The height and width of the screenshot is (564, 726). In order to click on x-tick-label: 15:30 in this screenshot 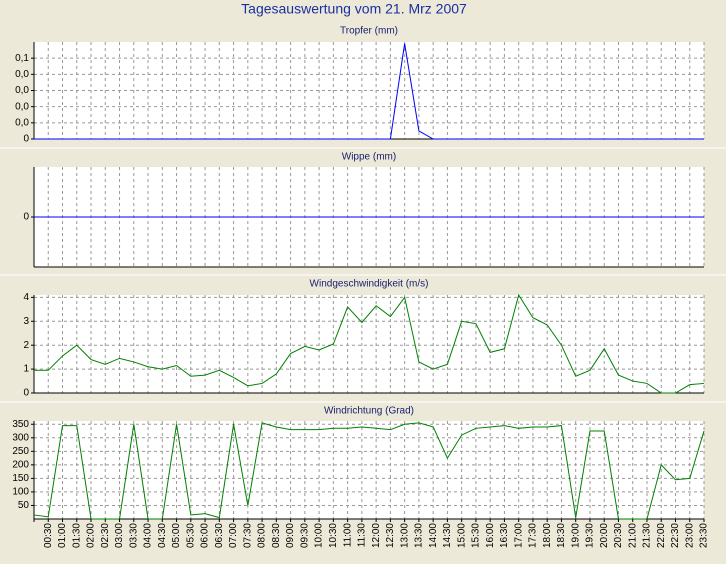, I will do `click(476, 535)`.